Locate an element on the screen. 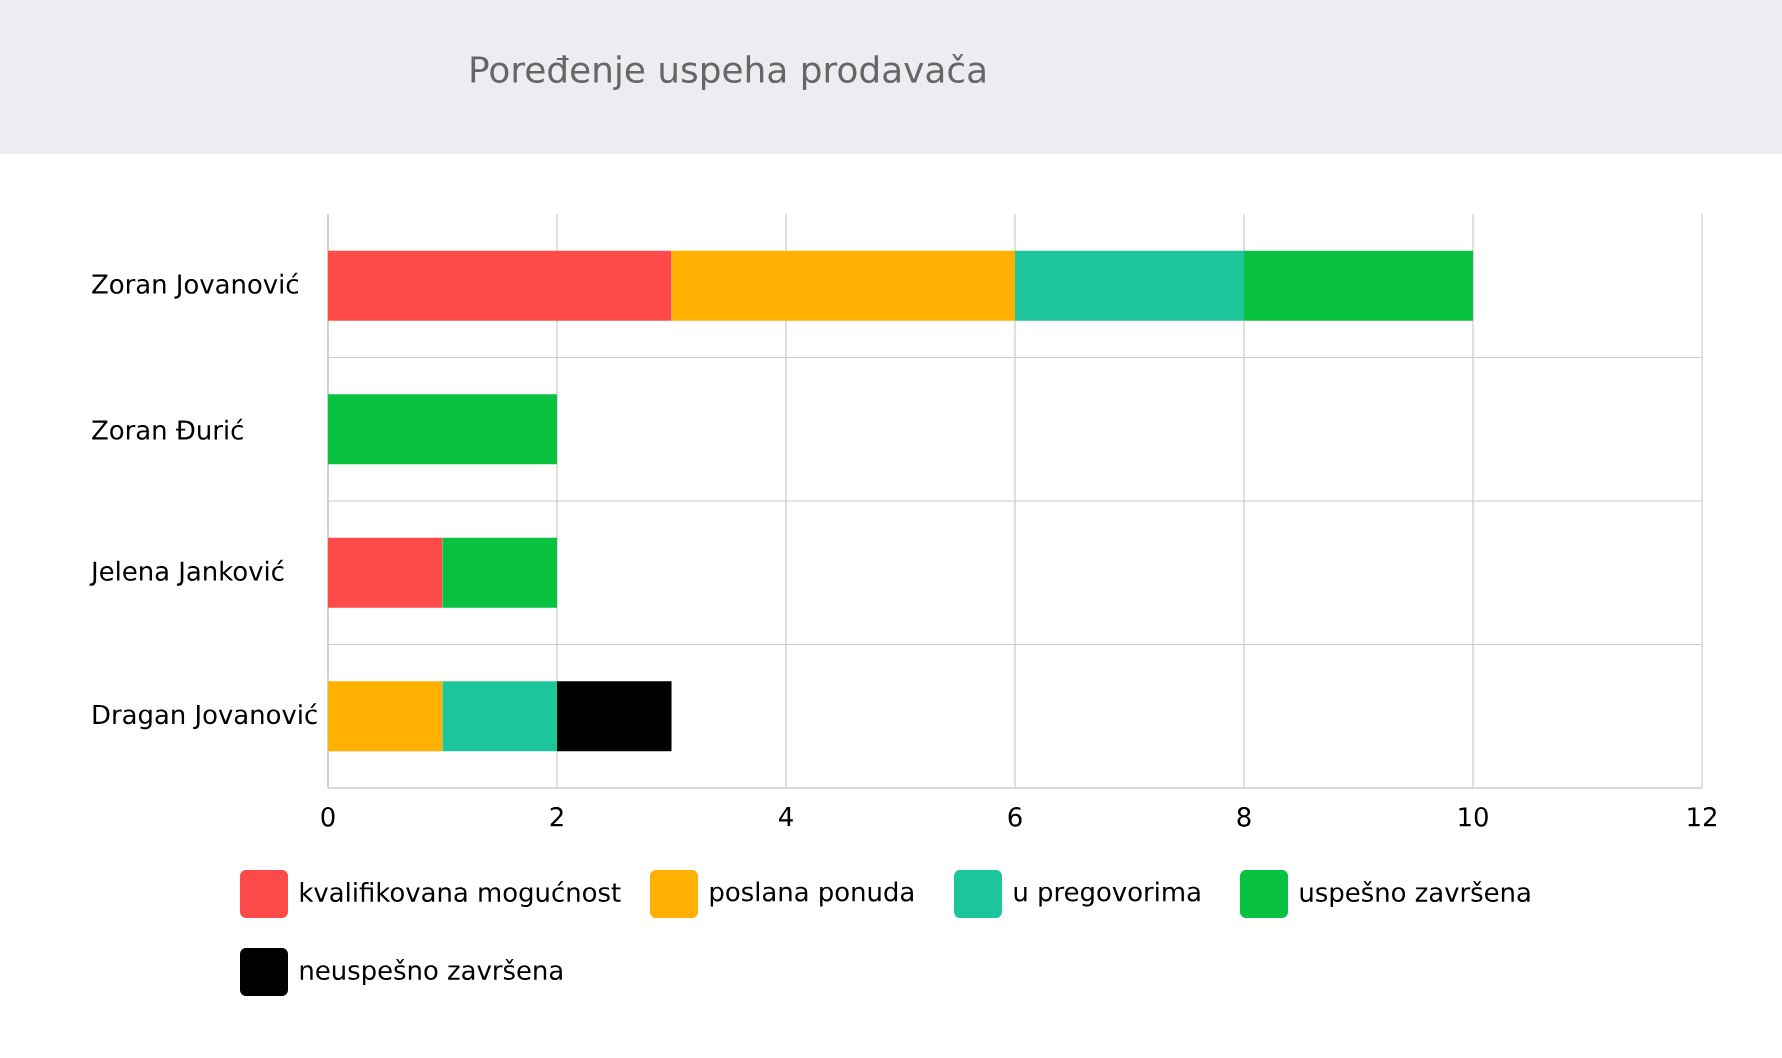  legend-label: neuspešno završena is located at coordinates (431, 972).